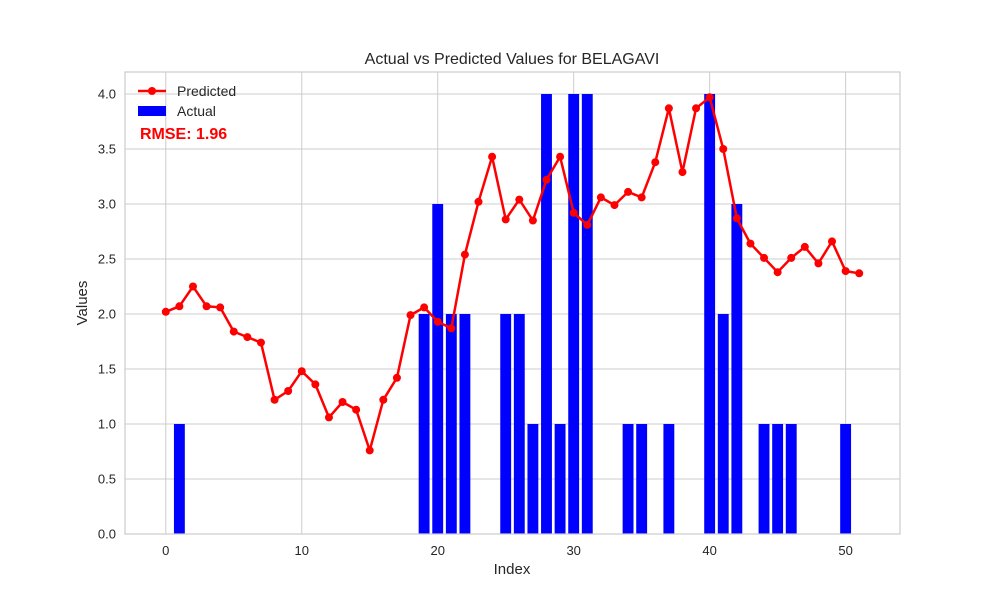 The height and width of the screenshot is (600, 1000). What do you see at coordinates (709, 550) in the screenshot?
I see `x-tick-label: 40` at bounding box center [709, 550].